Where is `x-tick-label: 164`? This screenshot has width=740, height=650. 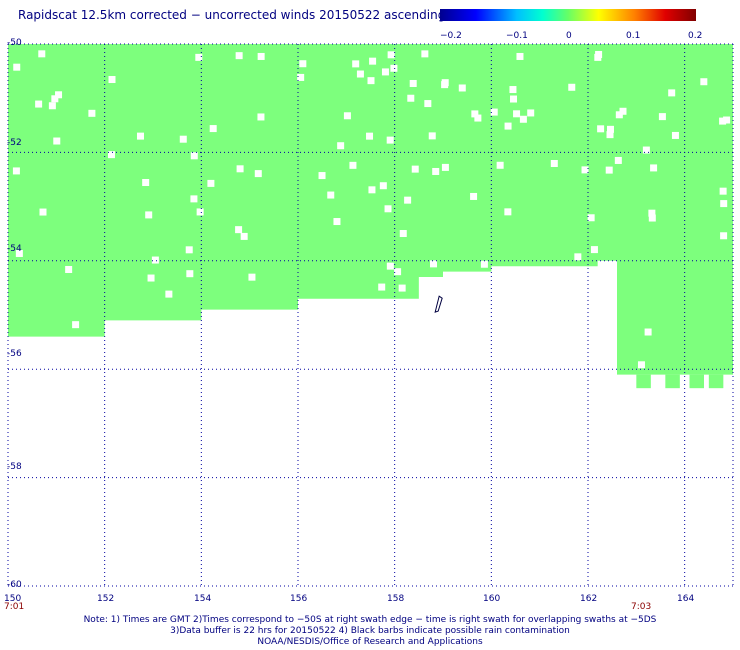 x-tick-label: 164 is located at coordinates (686, 599).